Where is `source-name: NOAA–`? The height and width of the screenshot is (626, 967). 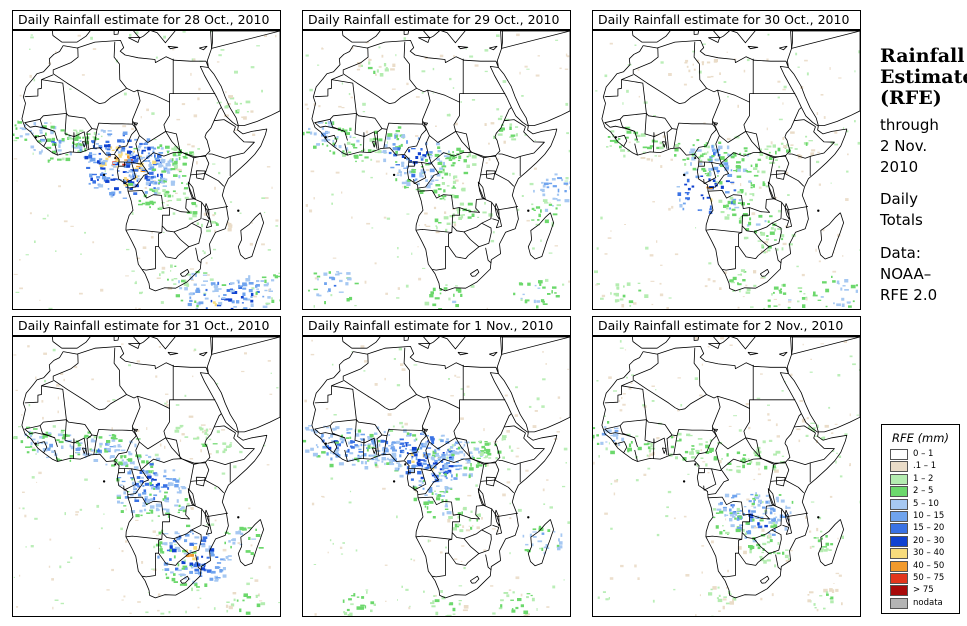
source-name: NOAA– is located at coordinates (906, 274).